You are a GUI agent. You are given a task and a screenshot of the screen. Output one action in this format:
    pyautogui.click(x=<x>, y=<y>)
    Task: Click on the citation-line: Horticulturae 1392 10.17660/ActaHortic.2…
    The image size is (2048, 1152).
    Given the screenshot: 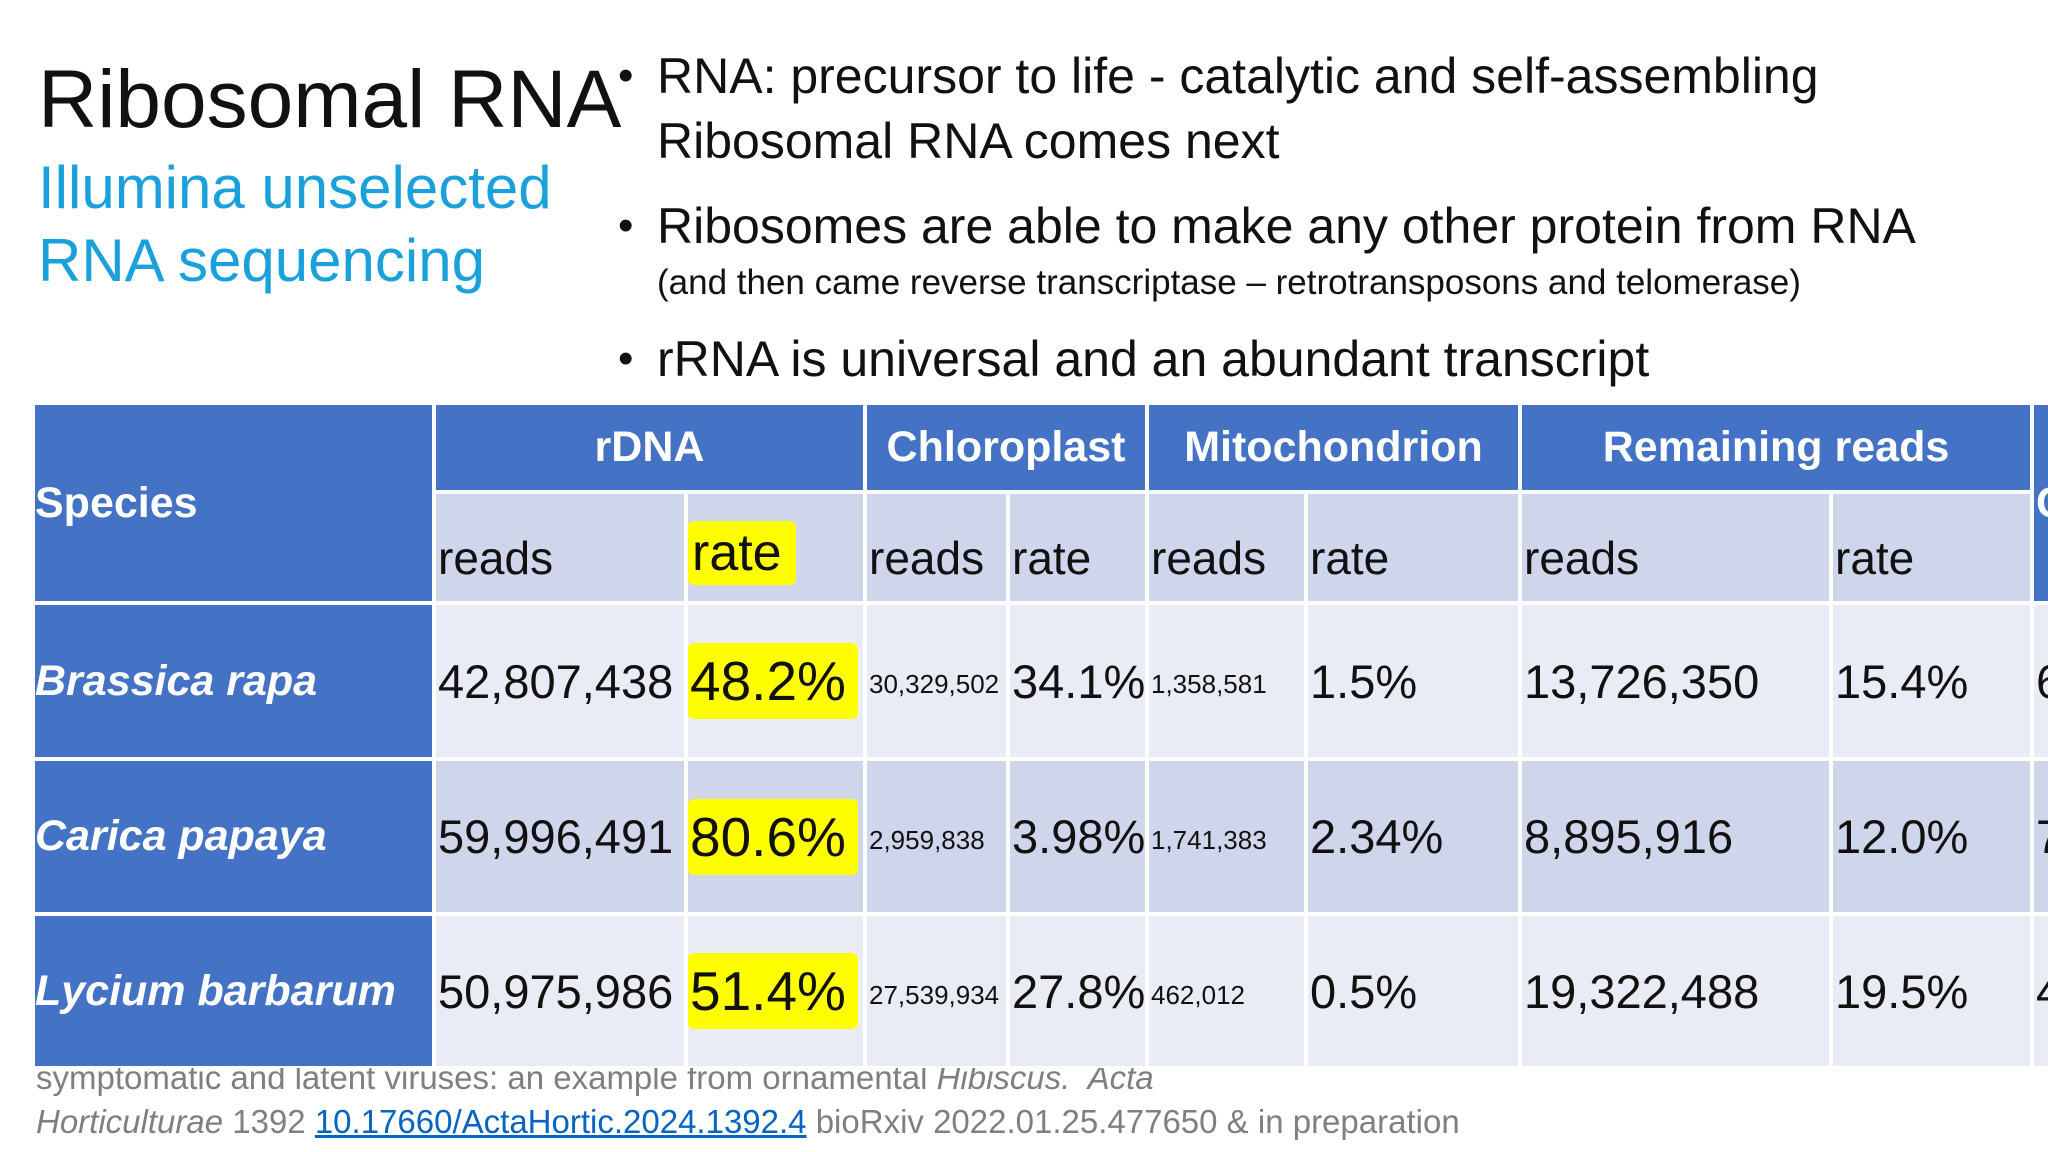 What is the action you would take?
    pyautogui.click(x=748, y=1122)
    